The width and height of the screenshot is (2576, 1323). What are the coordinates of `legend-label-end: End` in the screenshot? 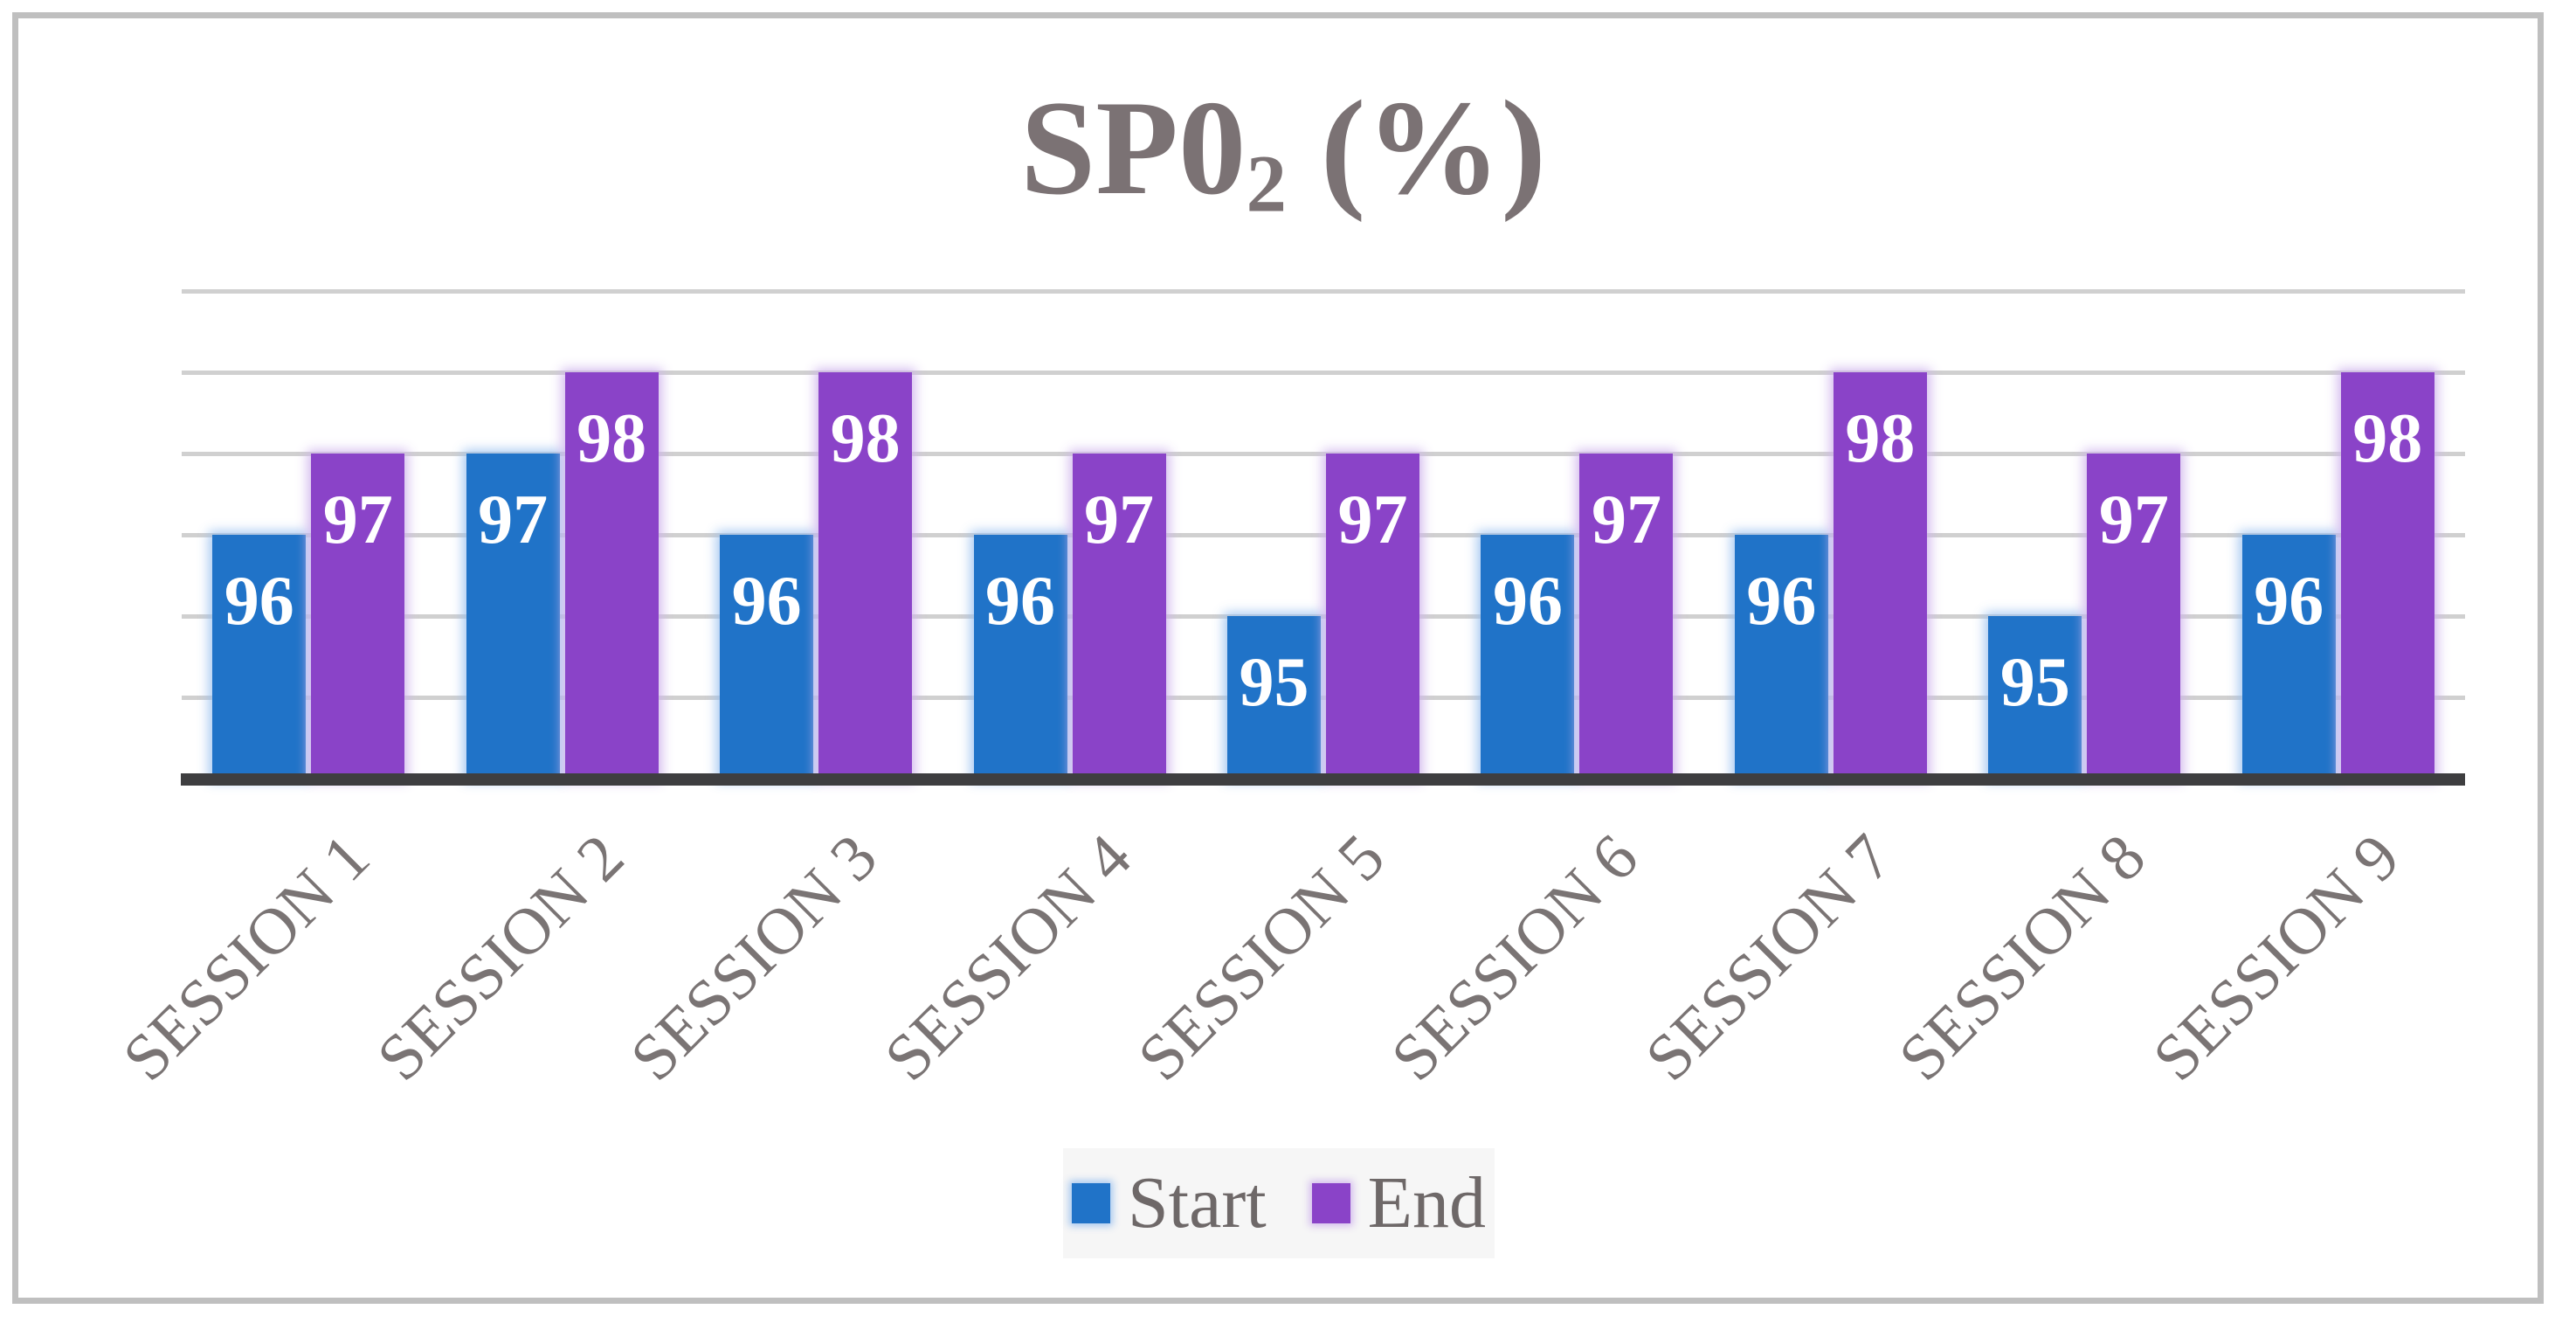 It's located at (1426, 1202).